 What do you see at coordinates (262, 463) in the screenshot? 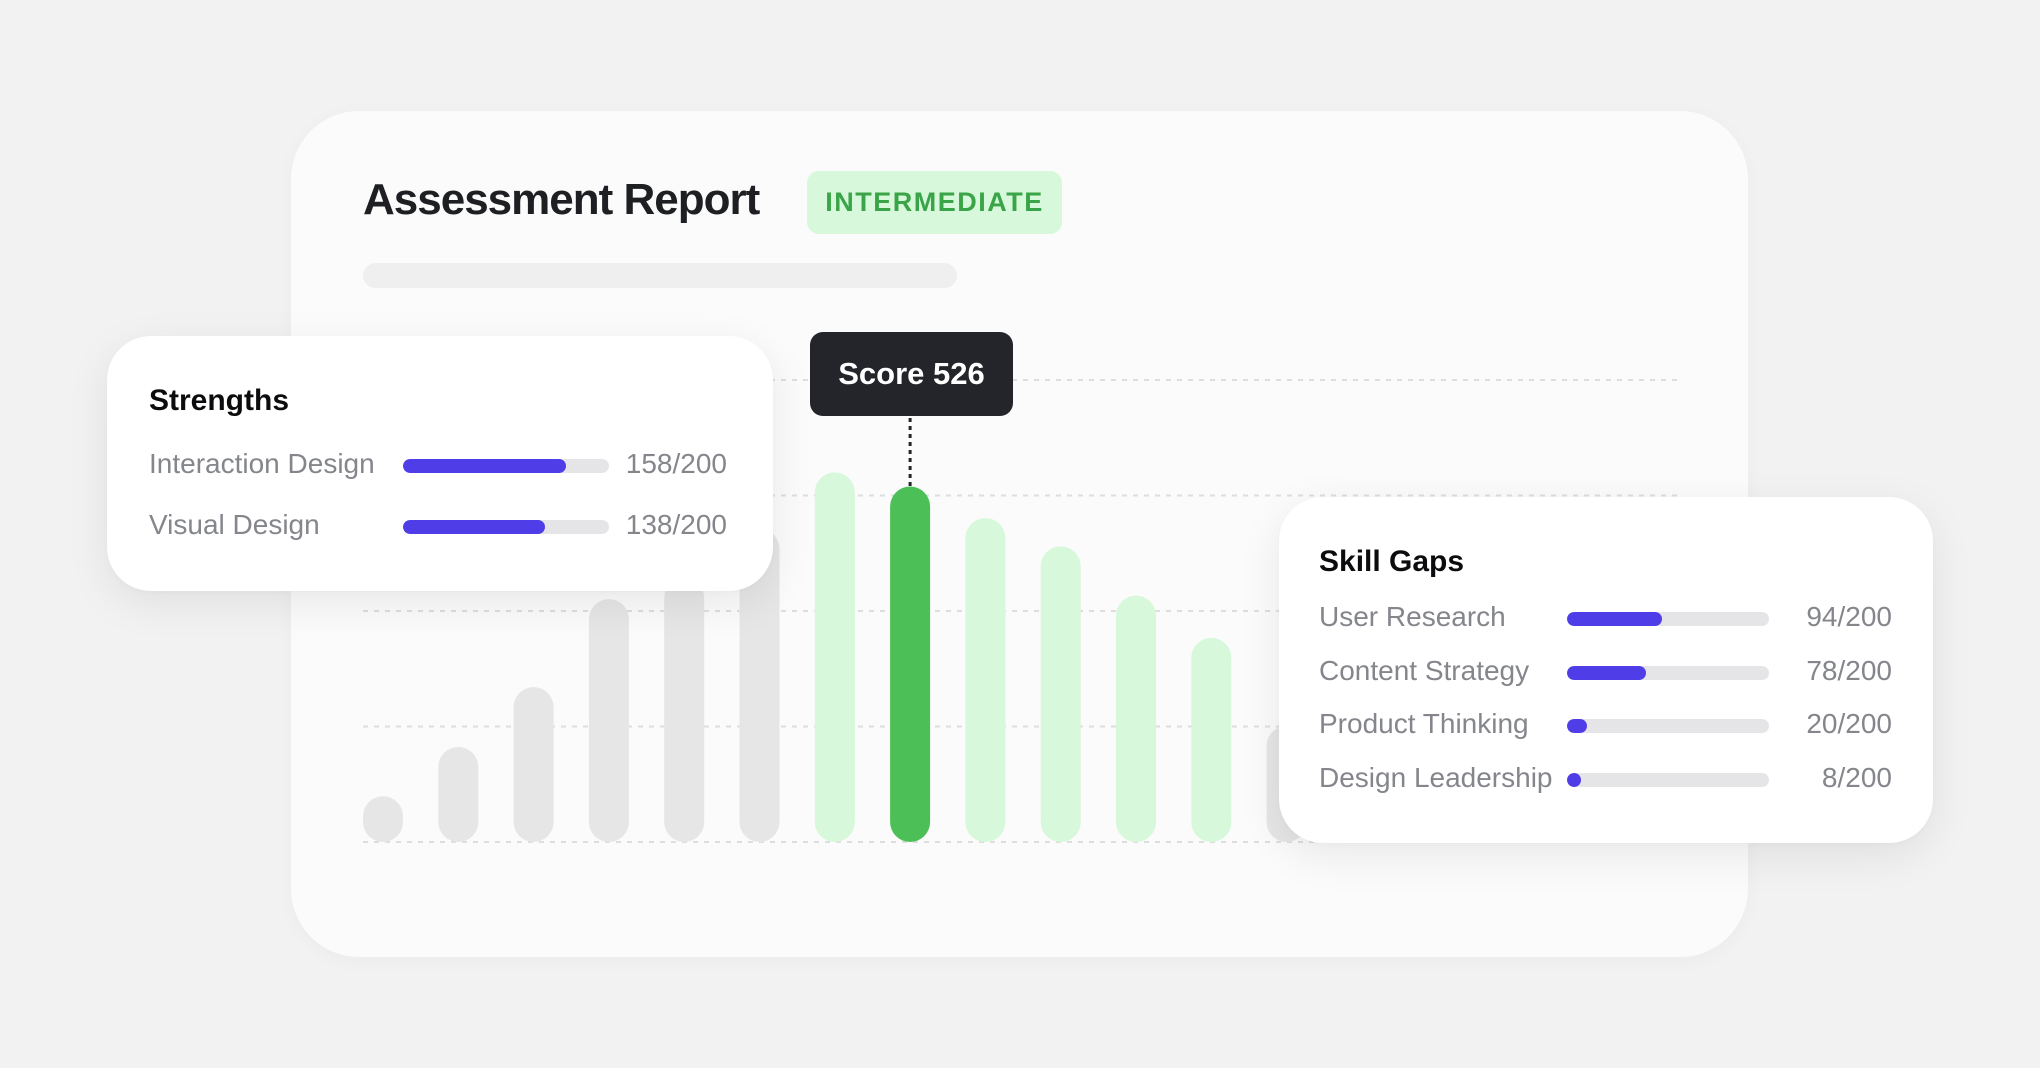
I see `skill-label: Interaction Design` at bounding box center [262, 463].